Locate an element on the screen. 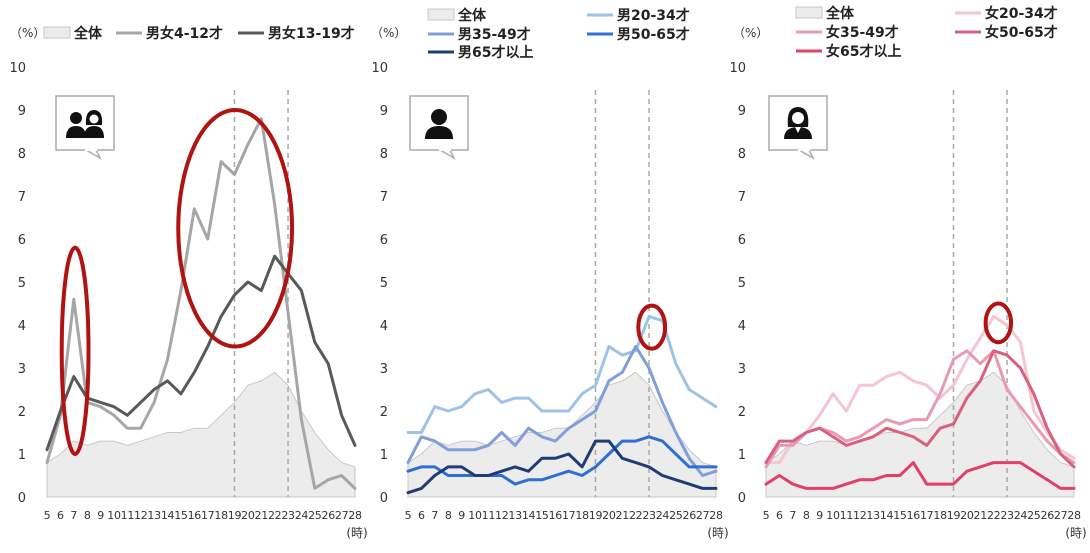  legend-entry: 男50-65才 is located at coordinates (638, 34).